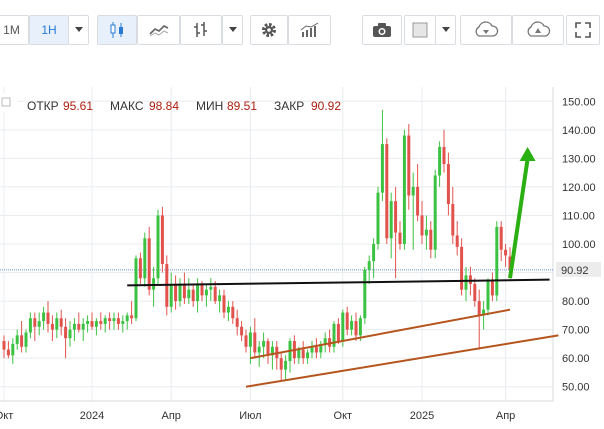  I want to click on y-tick-label: 50.00, so click(576, 388).